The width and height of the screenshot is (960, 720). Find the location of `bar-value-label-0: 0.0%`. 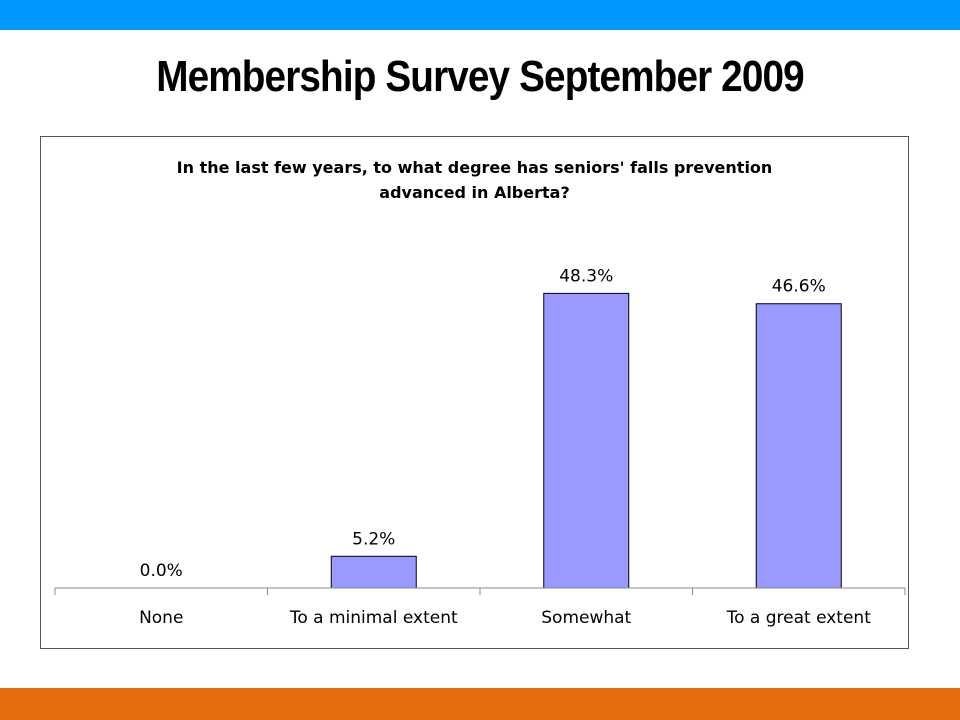

bar-value-label-0: 0.0% is located at coordinates (161, 571).